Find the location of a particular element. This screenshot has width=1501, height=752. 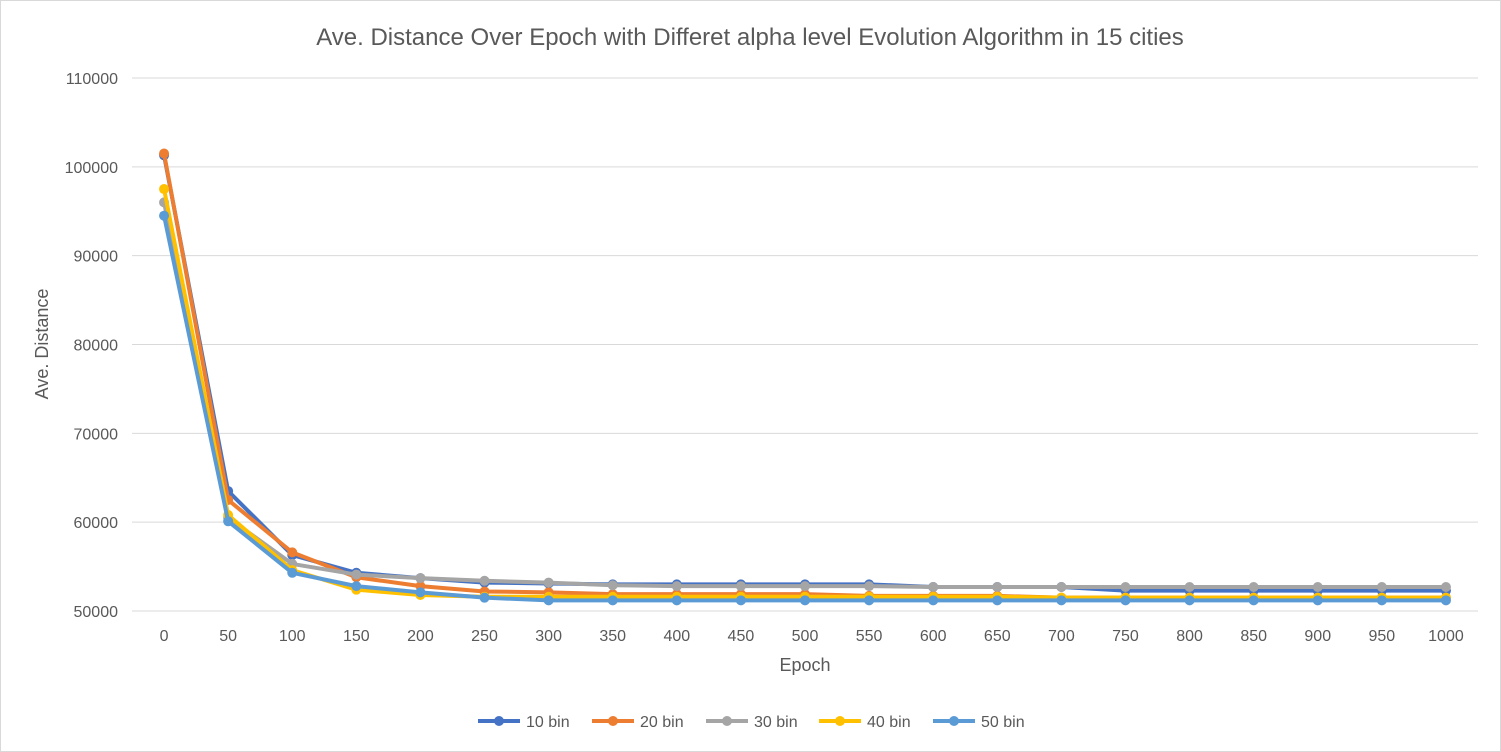

x-tick-label: 850 is located at coordinates (1253, 636).